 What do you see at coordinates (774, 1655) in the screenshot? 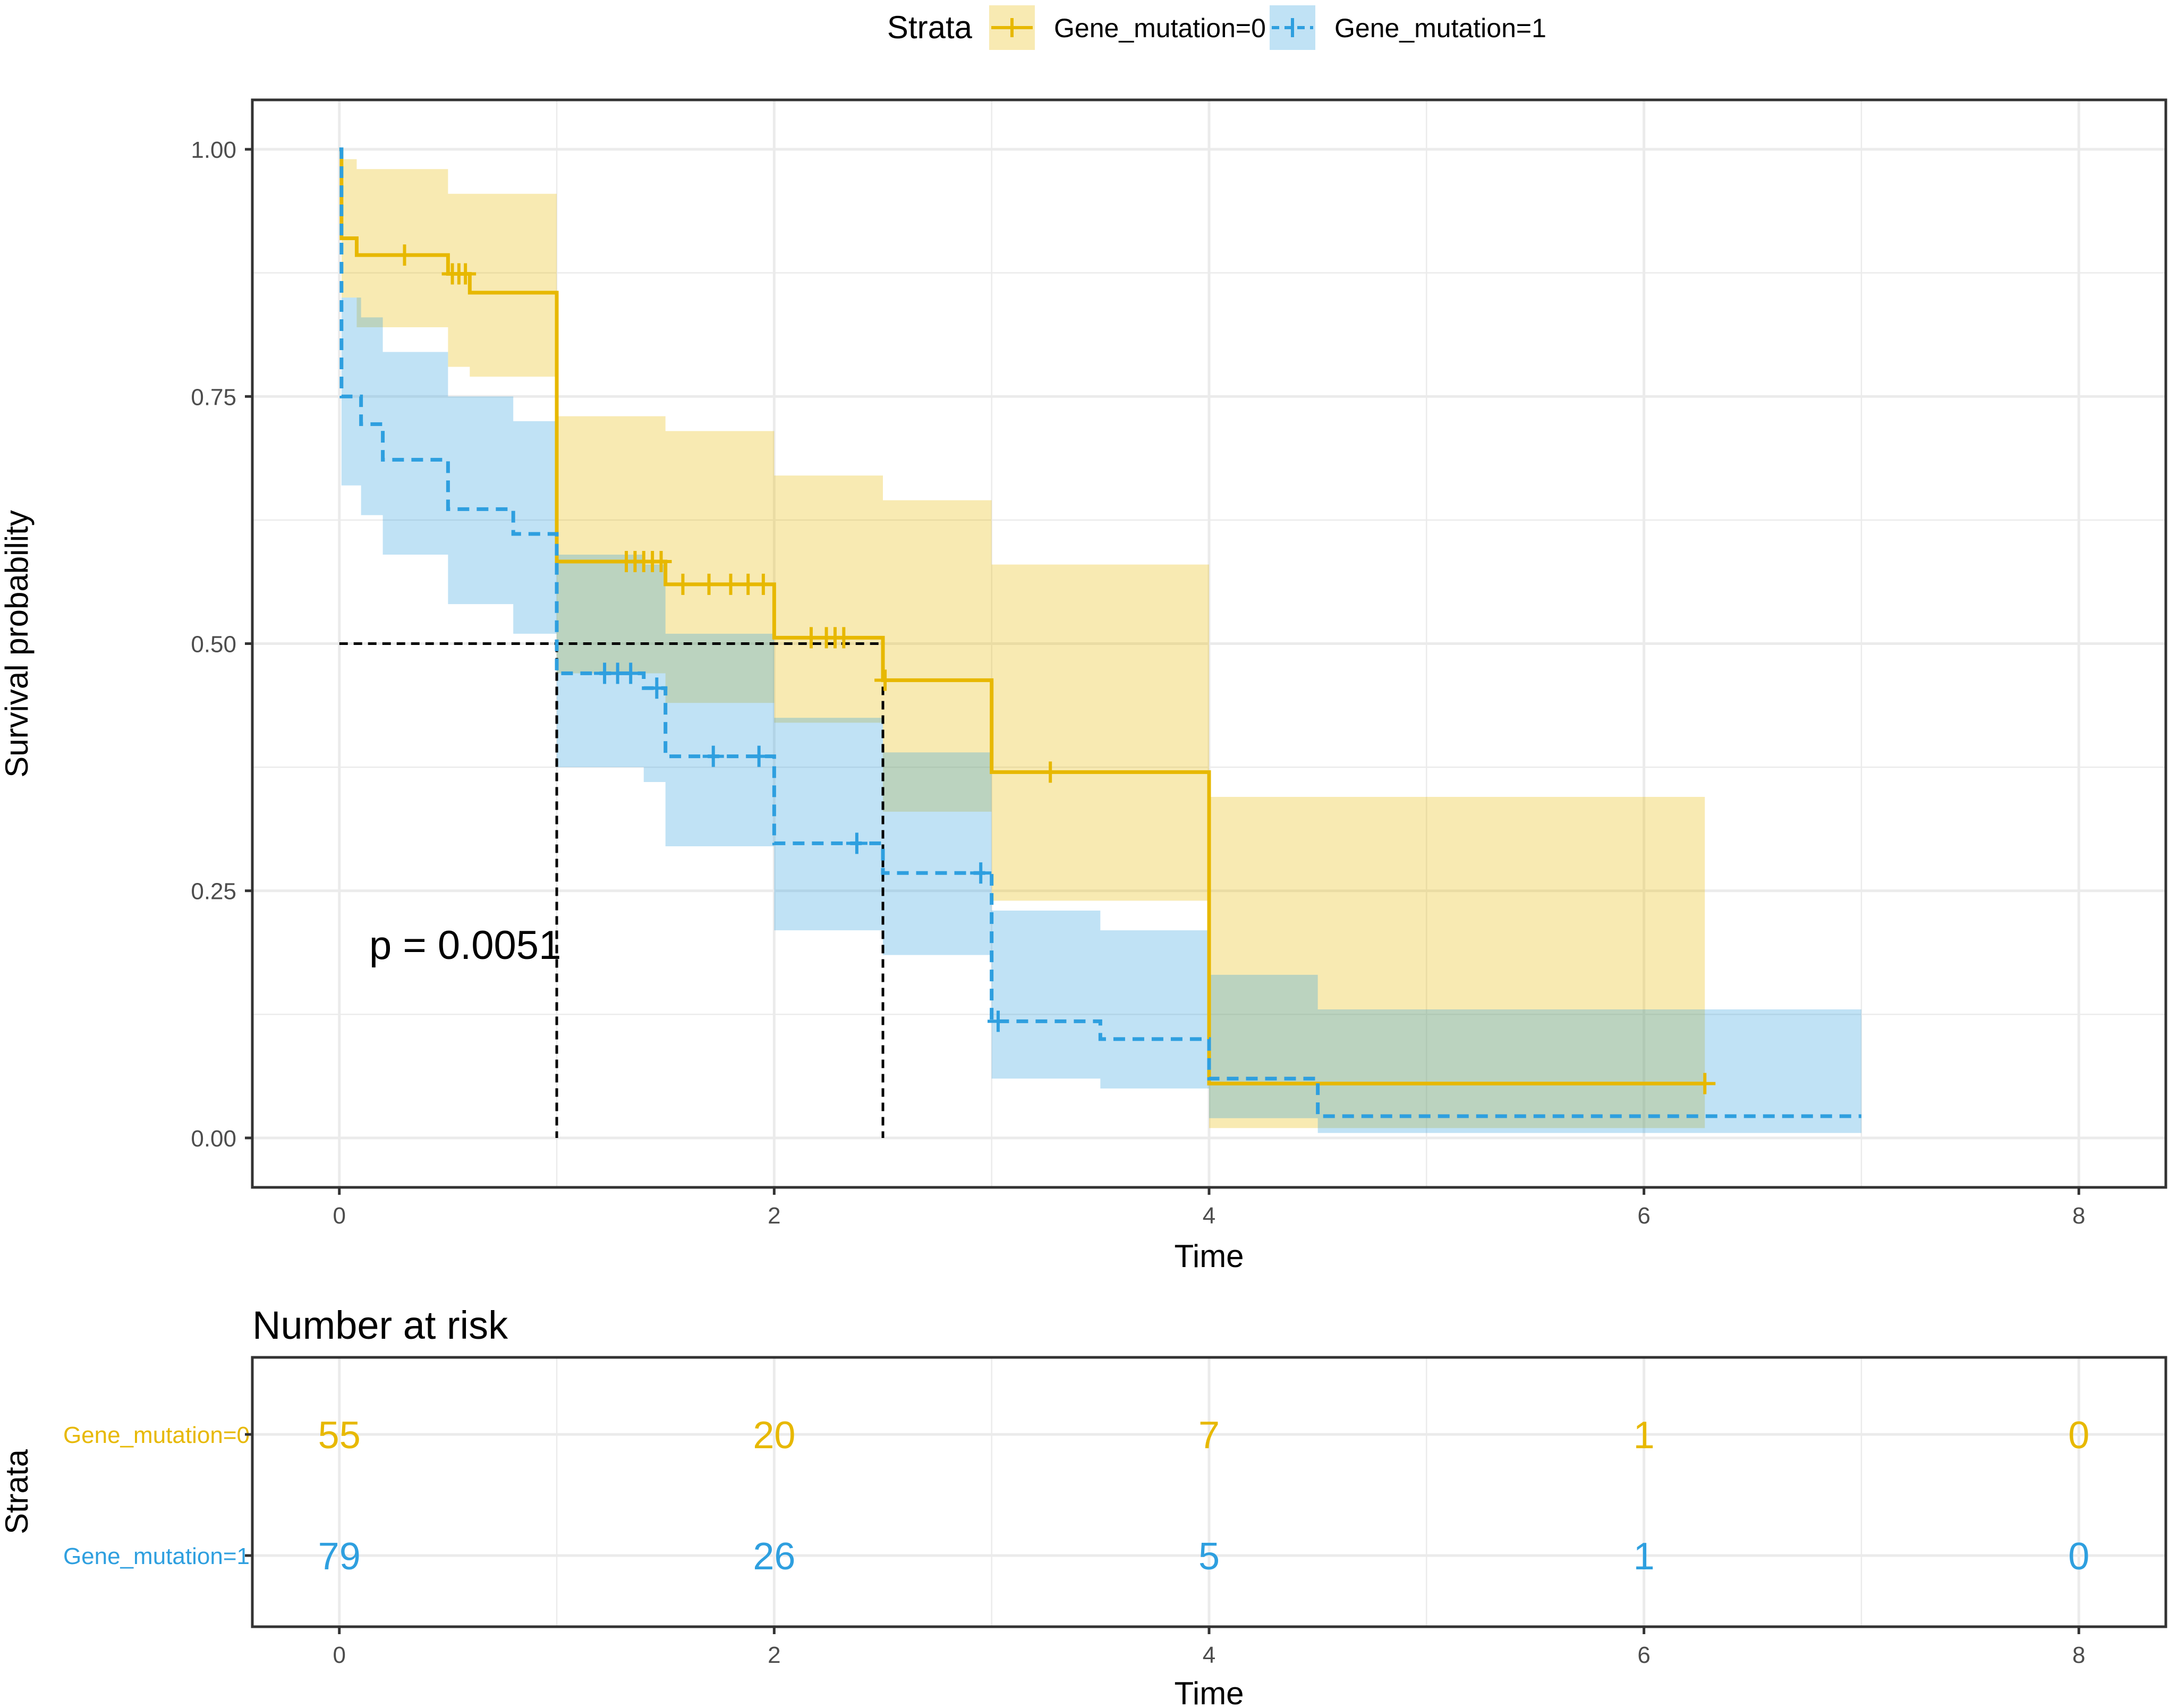
I see `table-x-tick-label: 2` at bounding box center [774, 1655].